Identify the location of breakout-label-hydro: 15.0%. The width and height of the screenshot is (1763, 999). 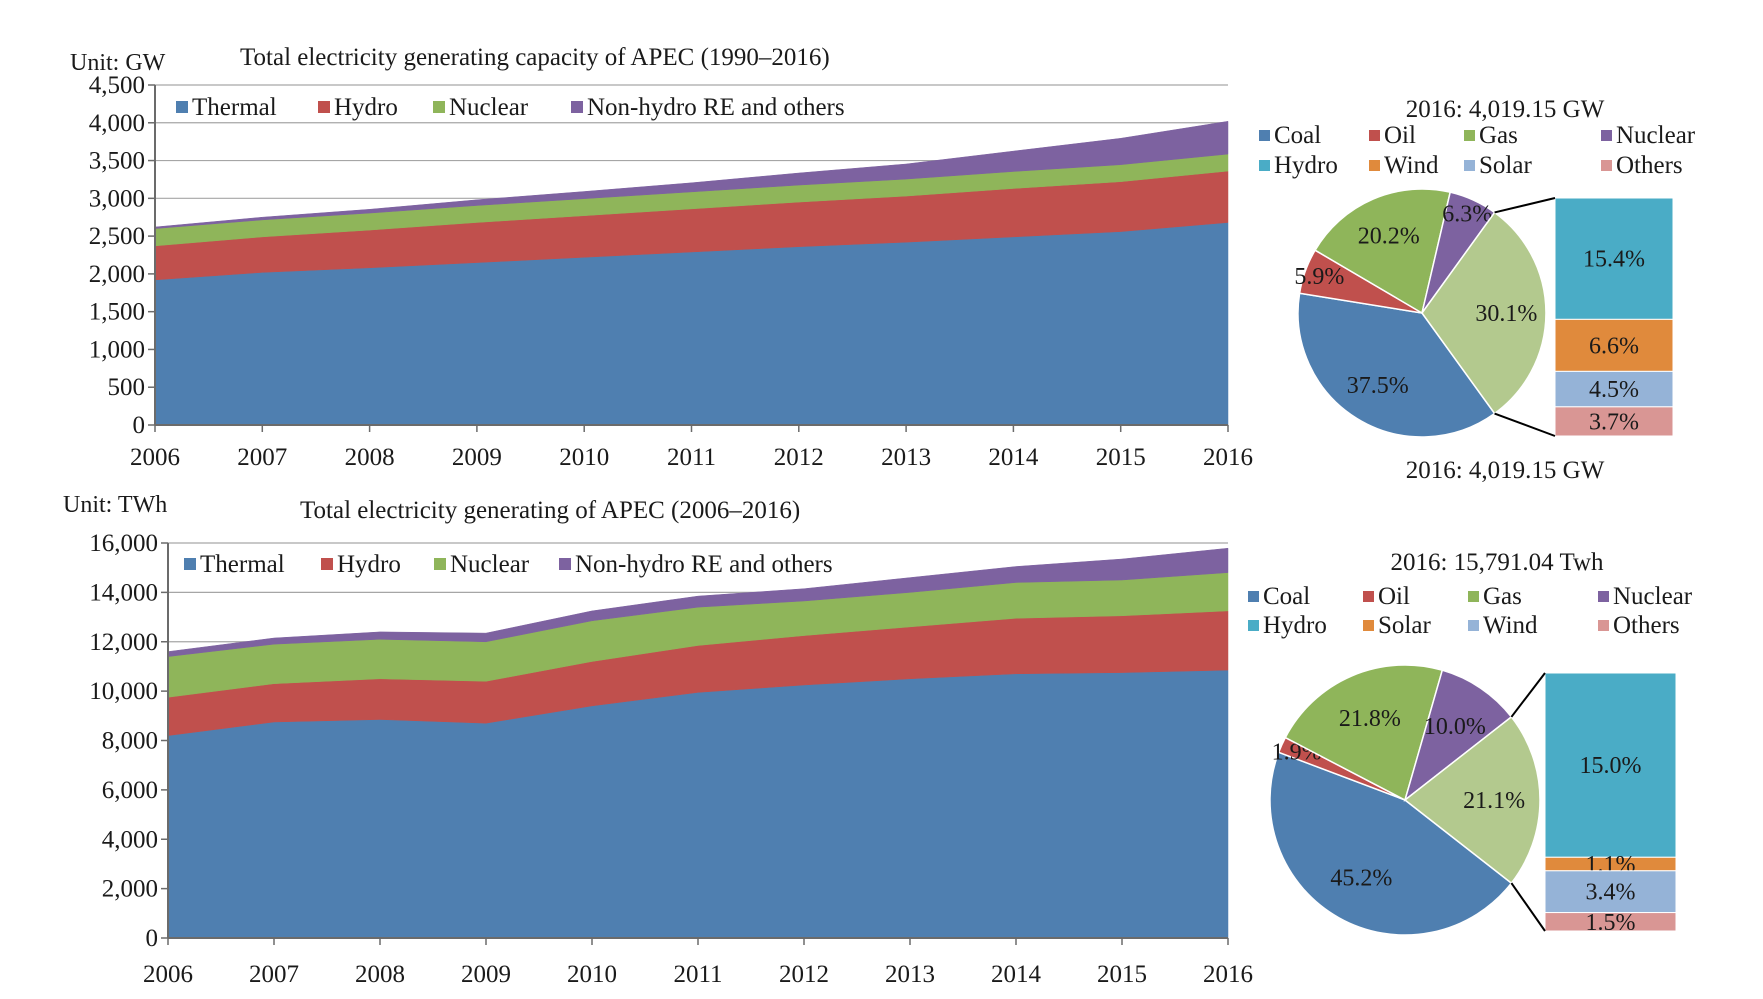
(1611, 766).